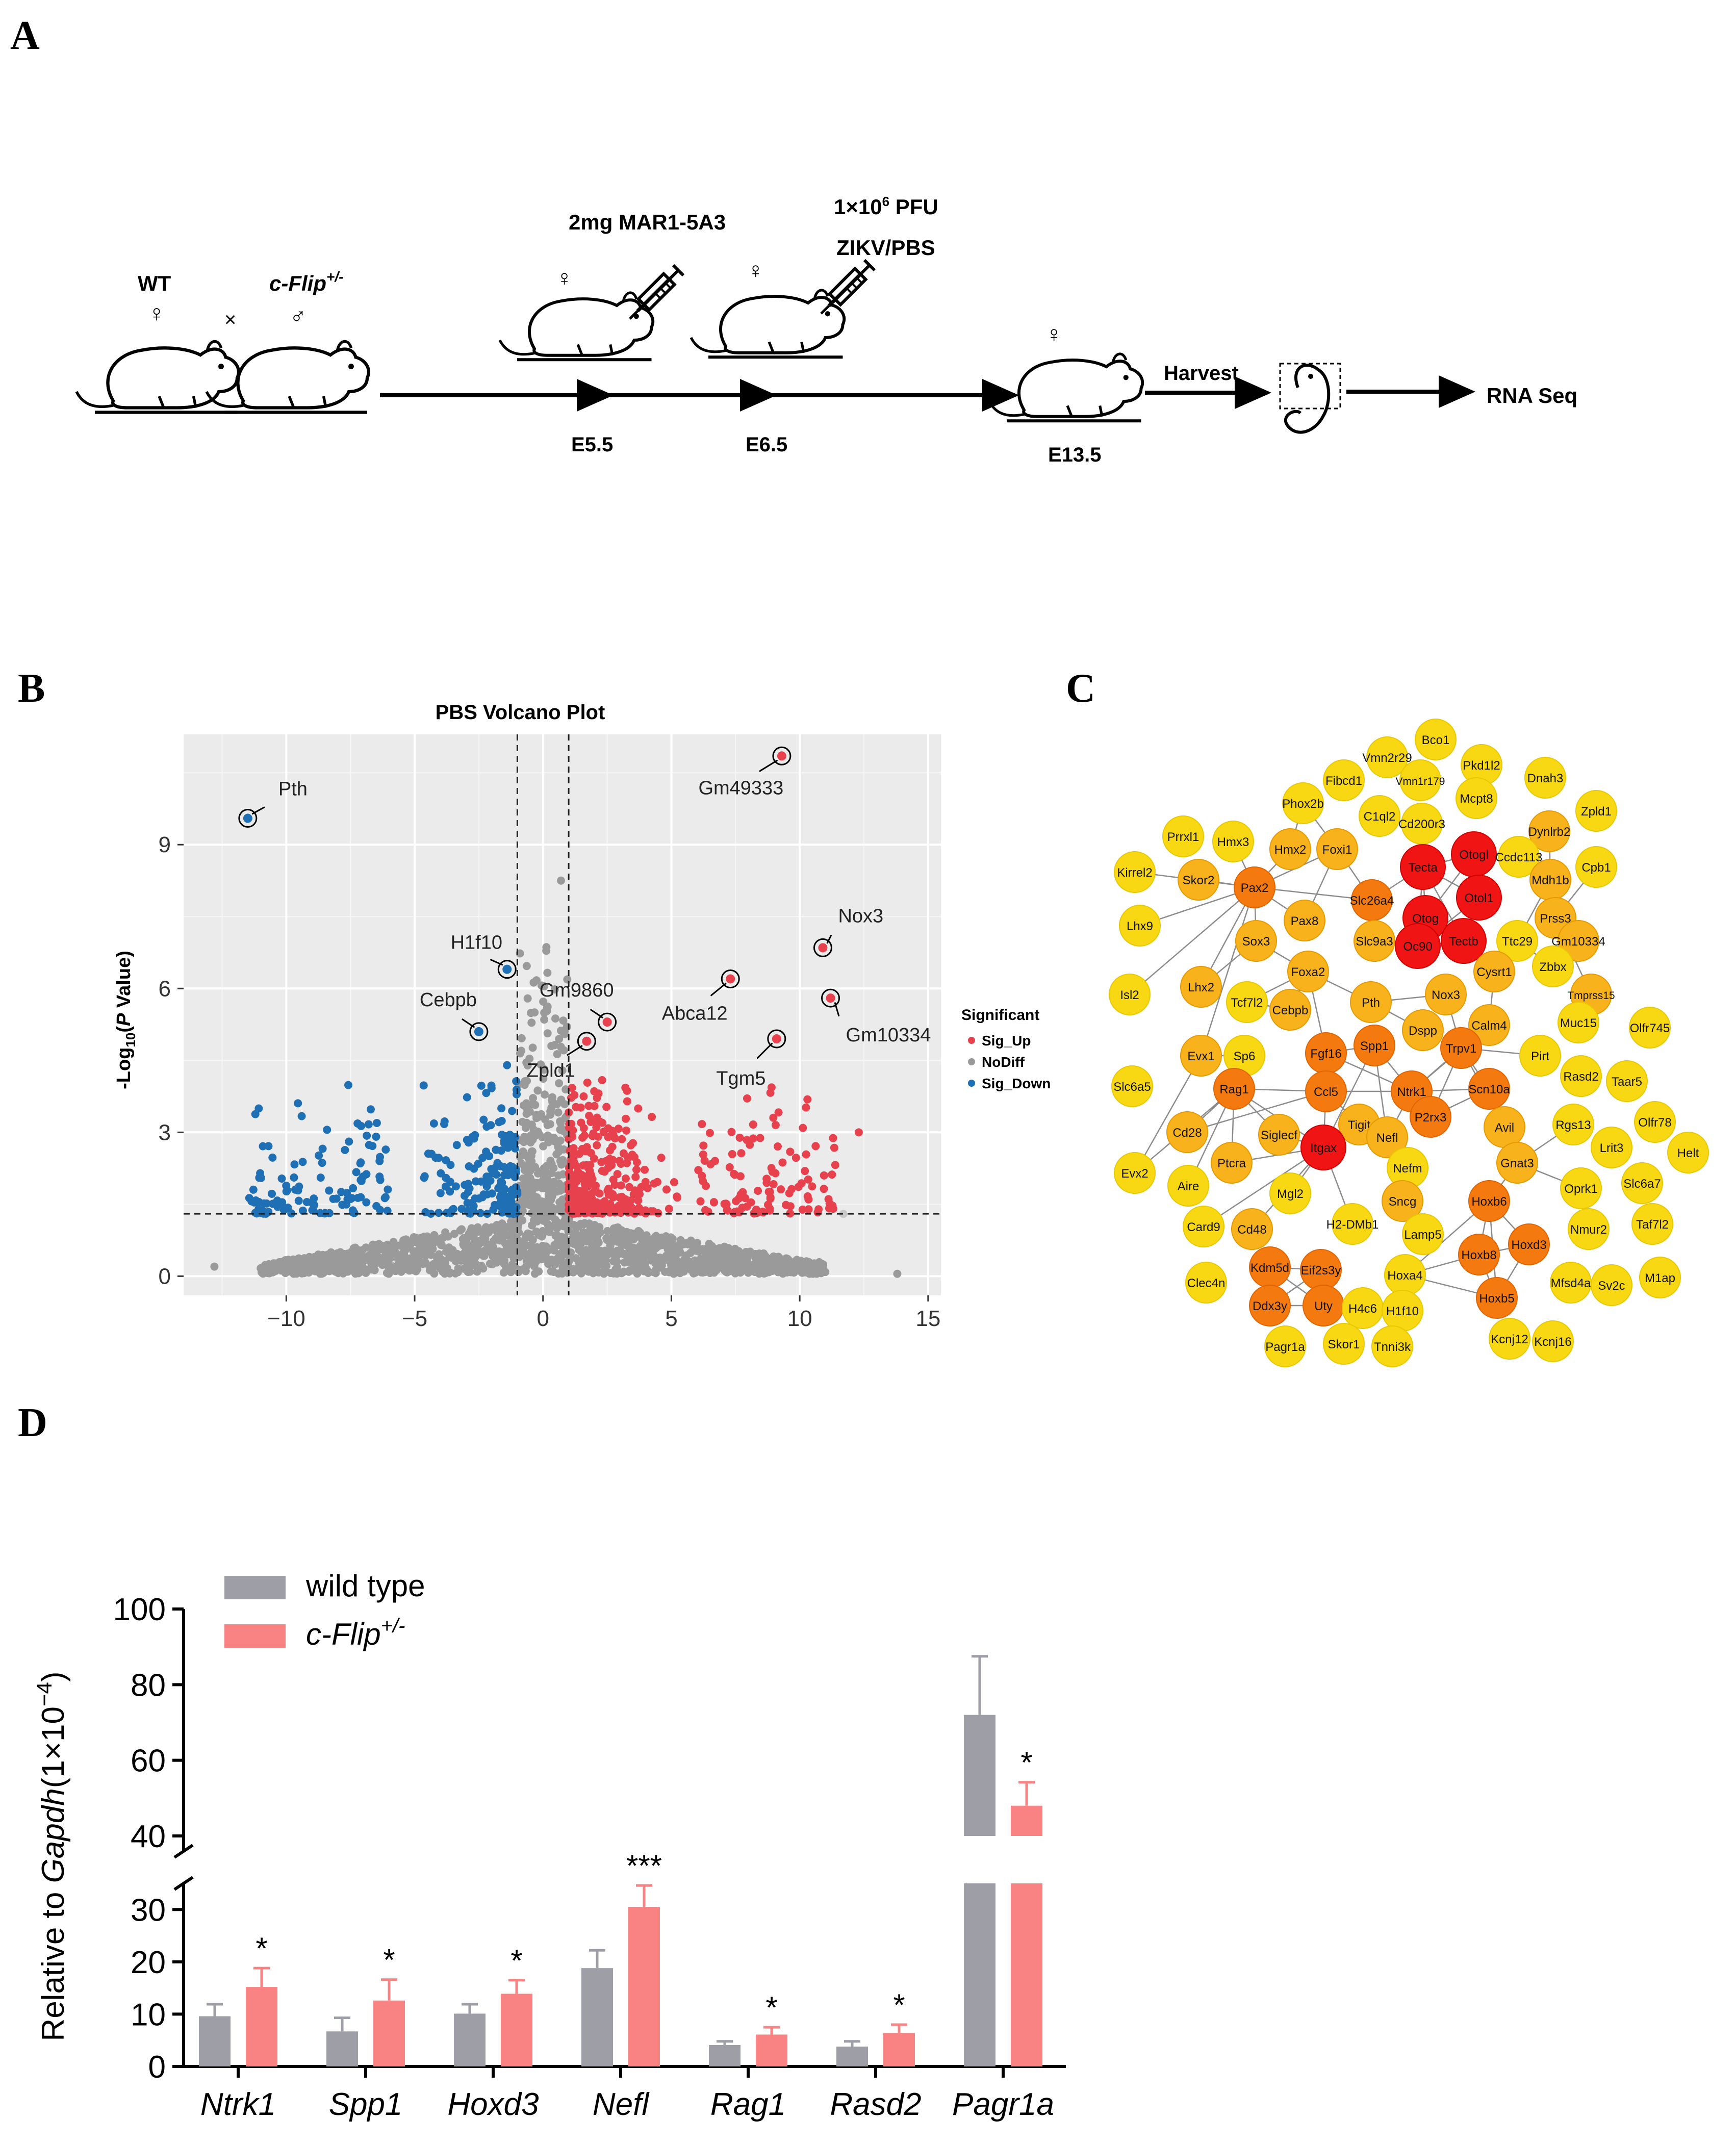 The width and height of the screenshot is (1736, 2145). Describe the element at coordinates (768, 765) in the screenshot. I see `volcano-label-leader` at that location.